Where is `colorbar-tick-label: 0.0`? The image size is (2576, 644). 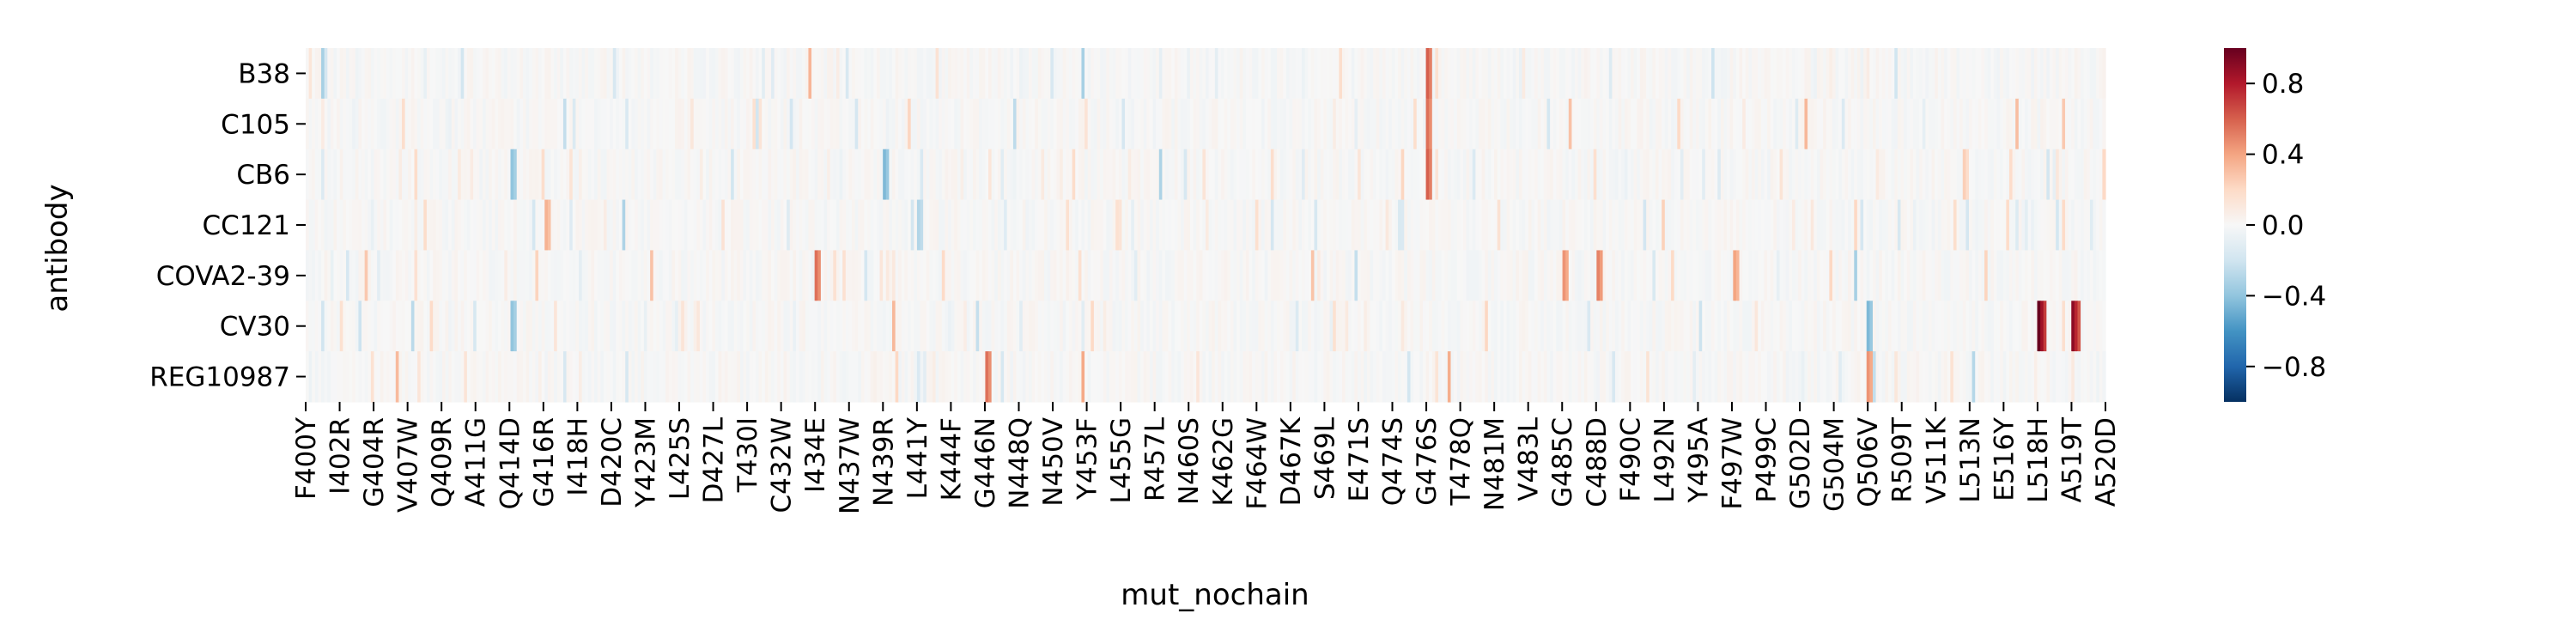 colorbar-tick-label: 0.0 is located at coordinates (2283, 226).